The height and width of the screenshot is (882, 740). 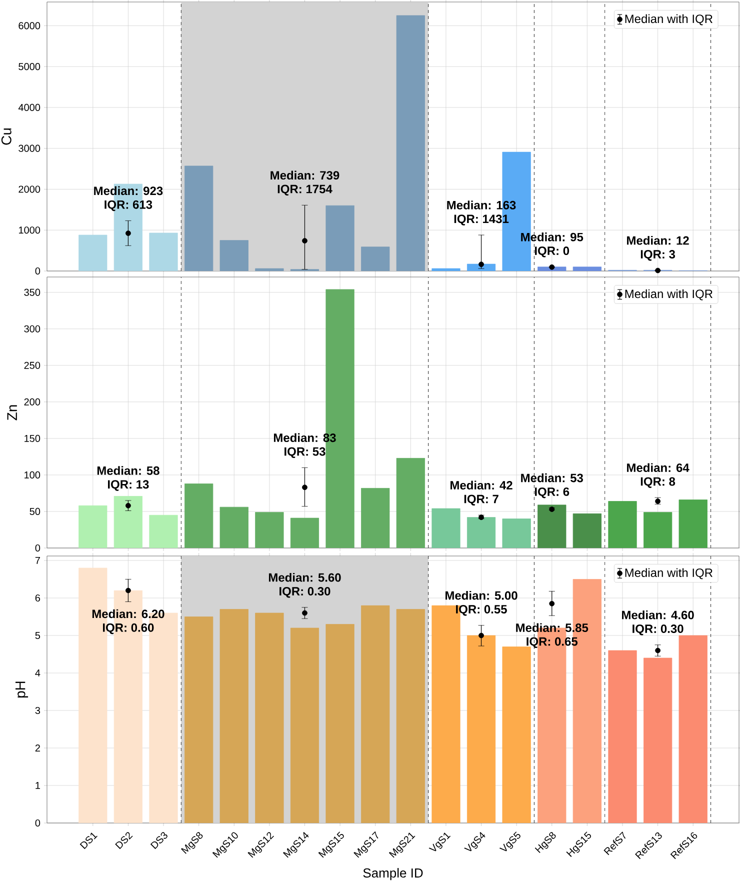 I want to click on y-tick-label: 2, so click(x=37, y=748).